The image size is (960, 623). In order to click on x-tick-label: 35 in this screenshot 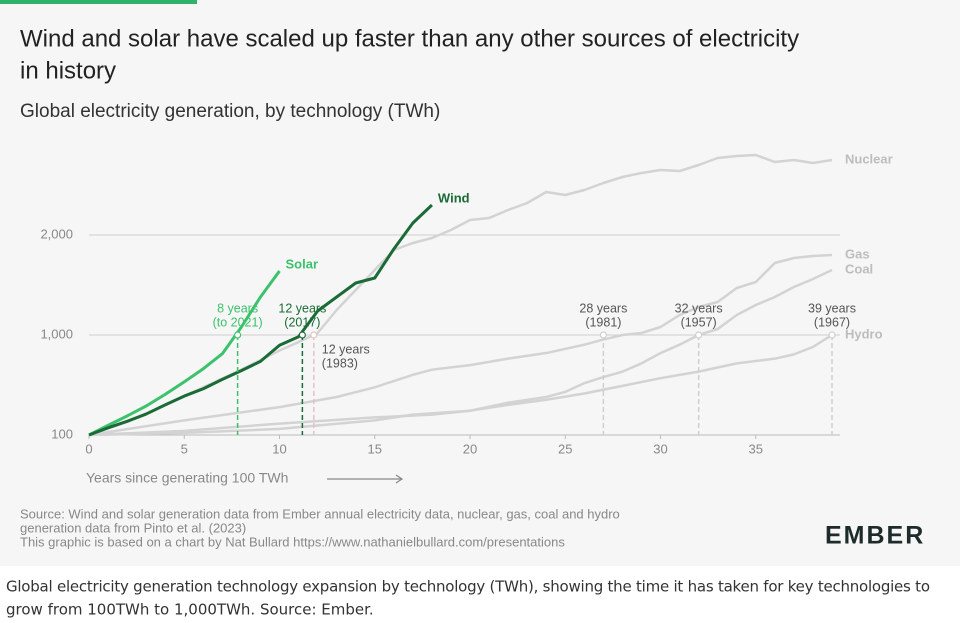, I will do `click(756, 448)`.